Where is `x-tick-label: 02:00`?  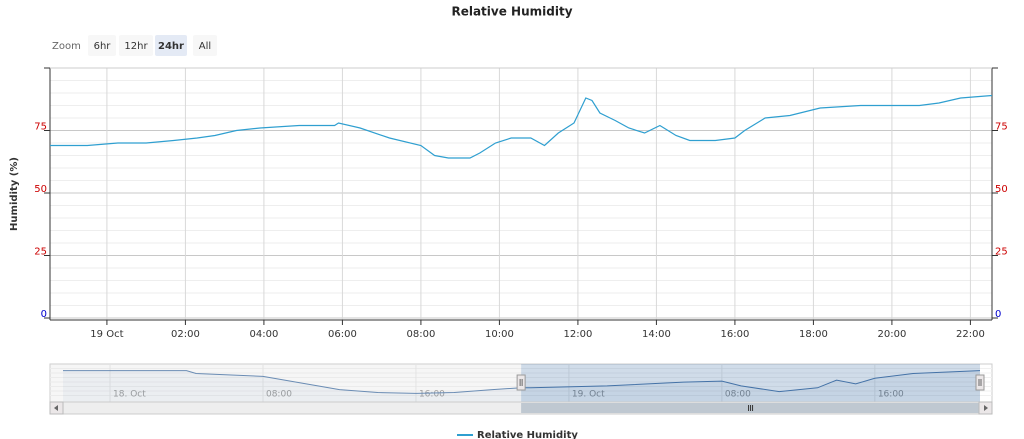 x-tick-label: 02:00 is located at coordinates (185, 334).